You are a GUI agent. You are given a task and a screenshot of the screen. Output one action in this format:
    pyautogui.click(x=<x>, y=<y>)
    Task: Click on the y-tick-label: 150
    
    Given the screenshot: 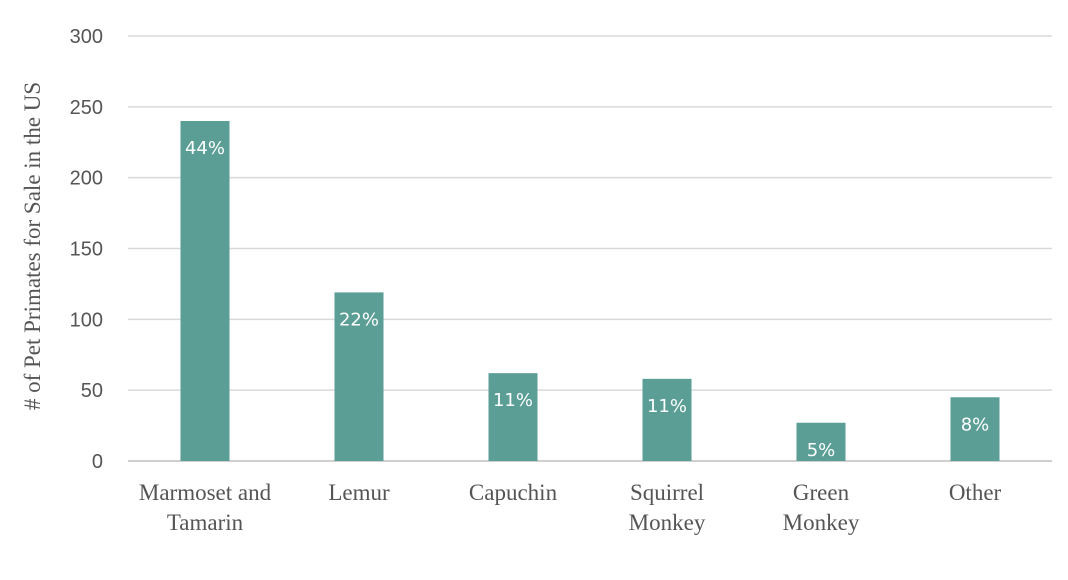 What is the action you would take?
    pyautogui.click(x=86, y=250)
    